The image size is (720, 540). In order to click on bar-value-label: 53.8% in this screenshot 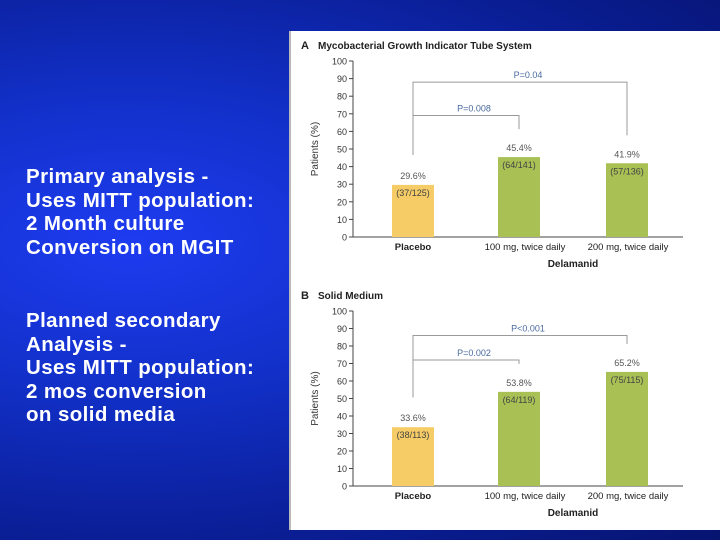, I will do `click(519, 383)`.